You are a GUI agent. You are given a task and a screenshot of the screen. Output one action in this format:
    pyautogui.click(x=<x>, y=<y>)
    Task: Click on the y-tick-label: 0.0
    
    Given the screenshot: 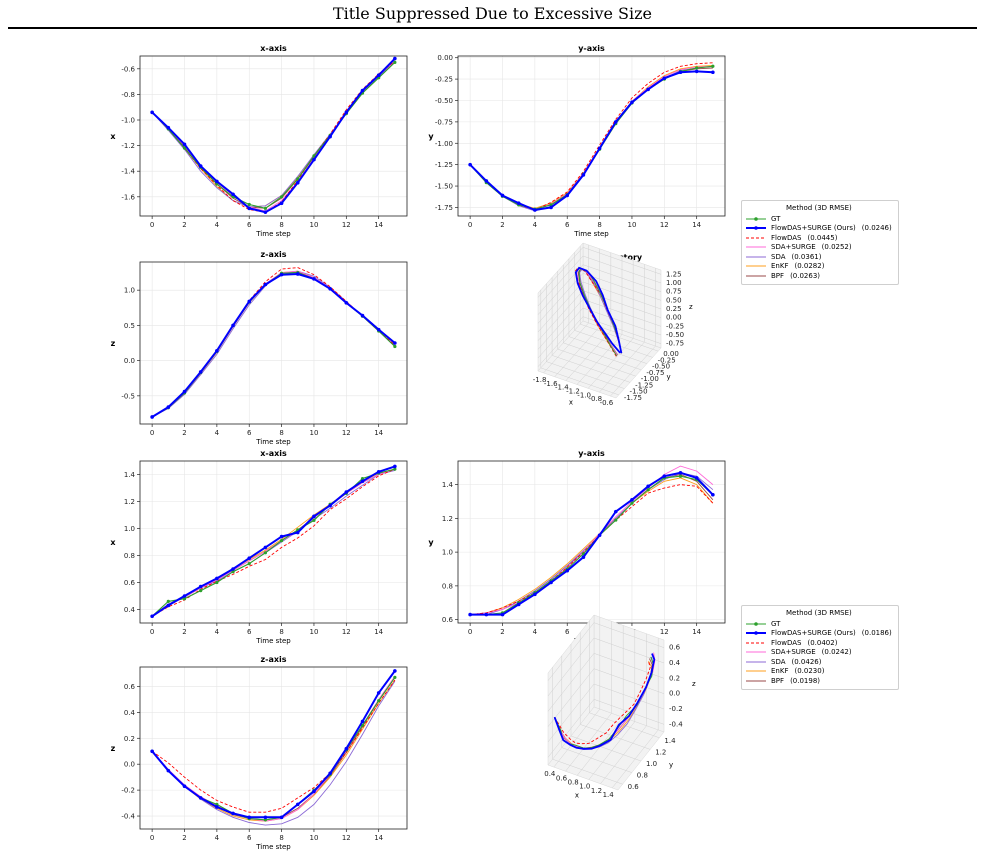 What is the action you would take?
    pyautogui.click(x=129, y=361)
    